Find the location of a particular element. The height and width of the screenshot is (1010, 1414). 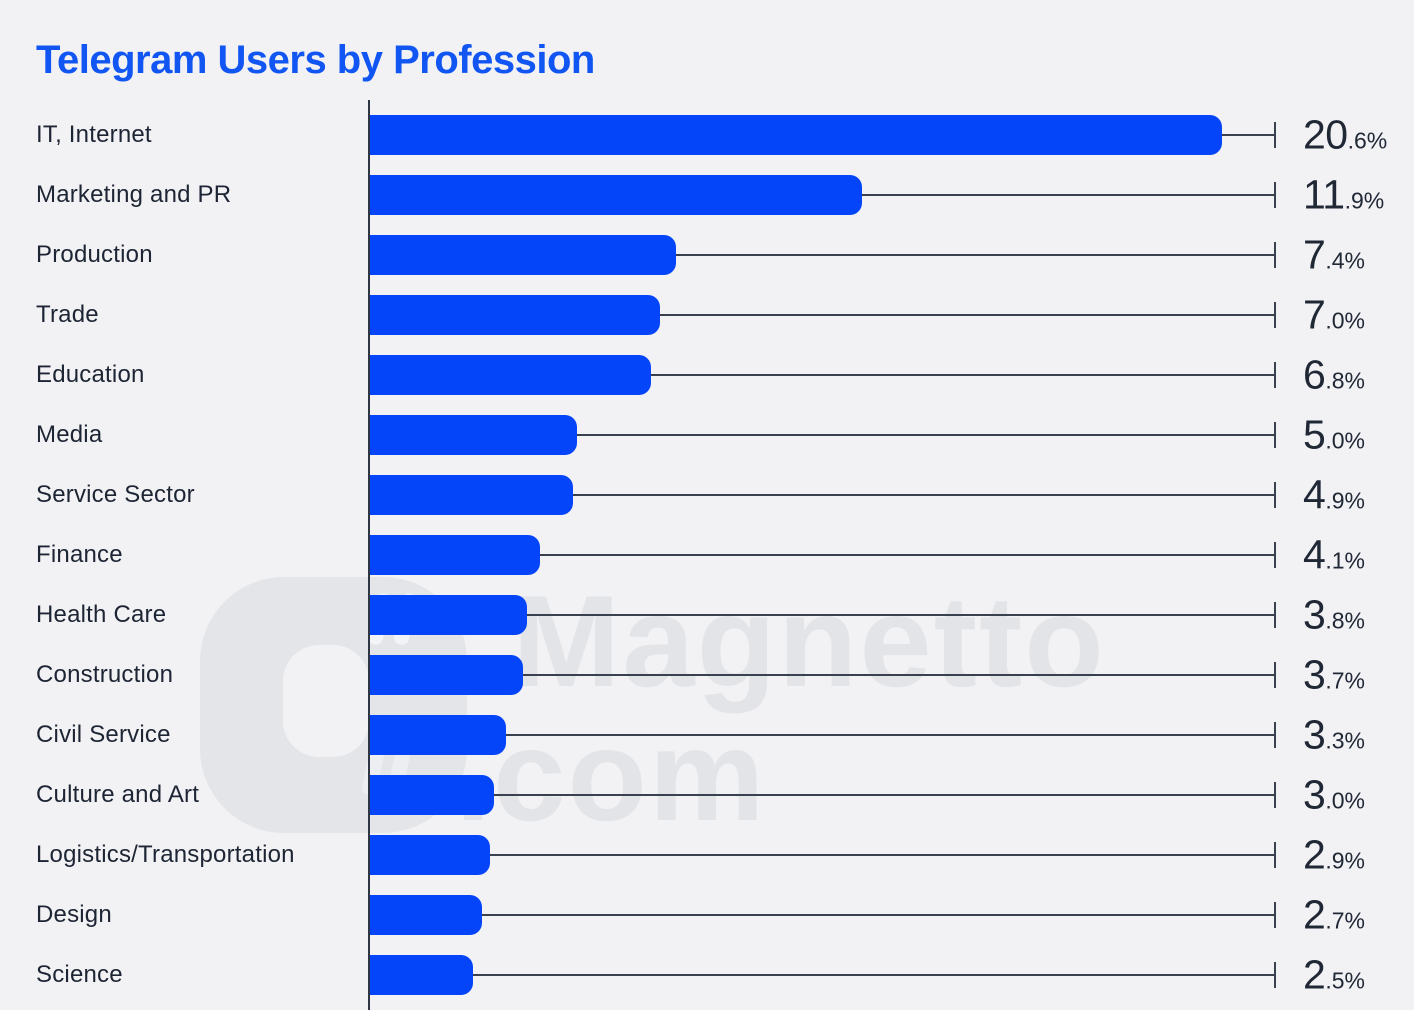

value-label: 6.8% is located at coordinates (1334, 375).